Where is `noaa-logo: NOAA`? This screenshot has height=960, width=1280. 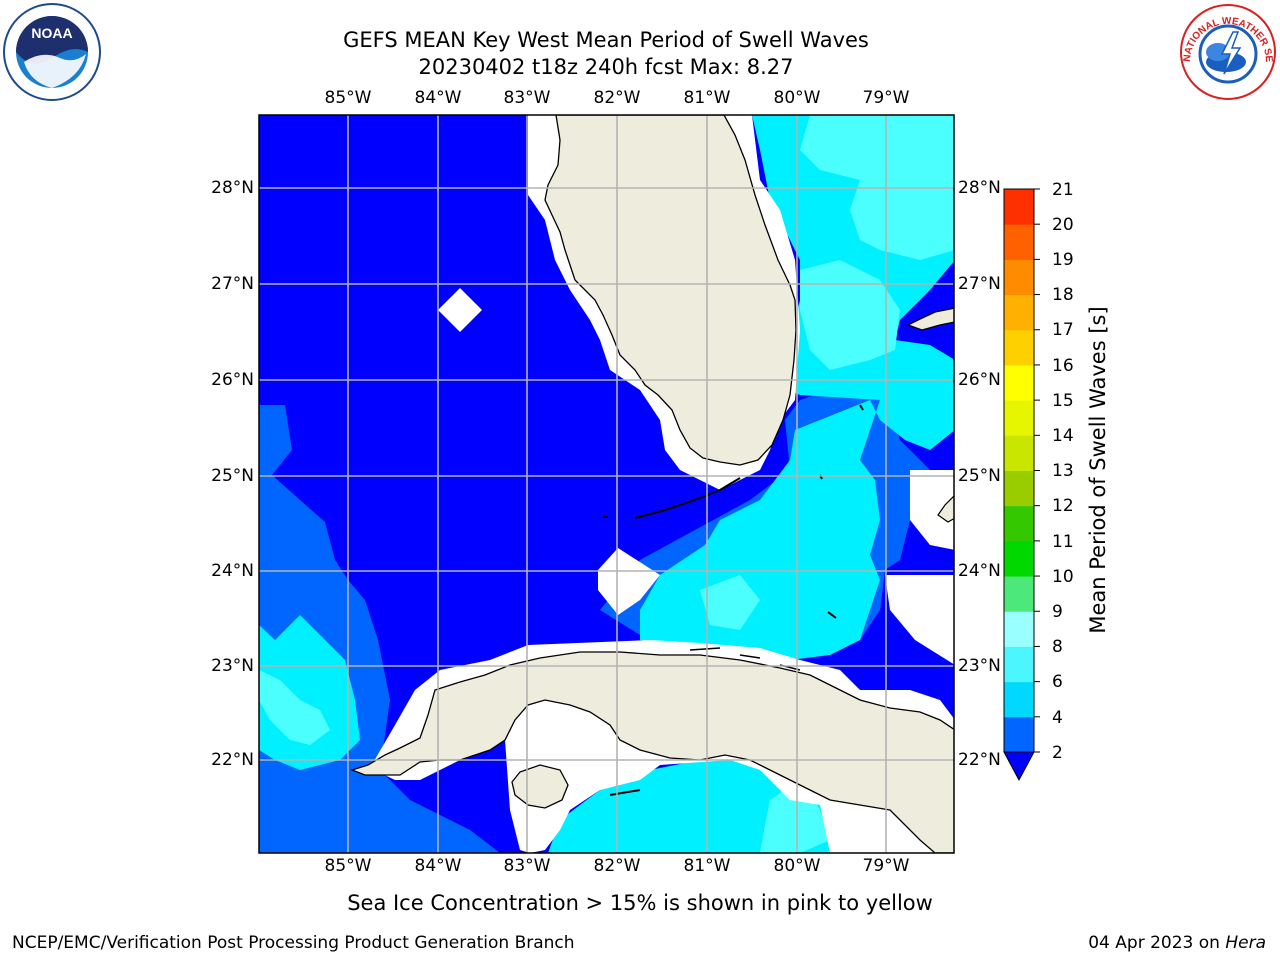
noaa-logo: NOAA is located at coordinates (52, 52).